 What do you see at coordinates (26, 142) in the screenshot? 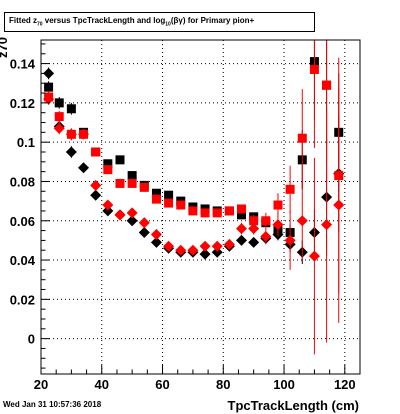
I see `y-tick-label: 0.1` at bounding box center [26, 142].